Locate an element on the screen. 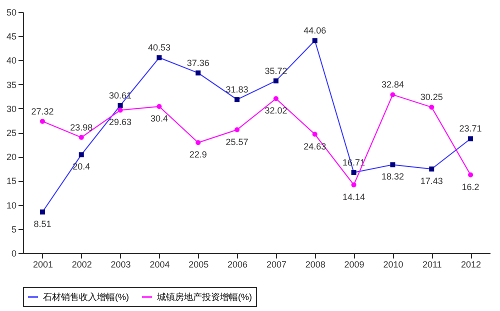 This screenshot has width=500, height=311. x-tick-label: 2002 is located at coordinates (82, 265).